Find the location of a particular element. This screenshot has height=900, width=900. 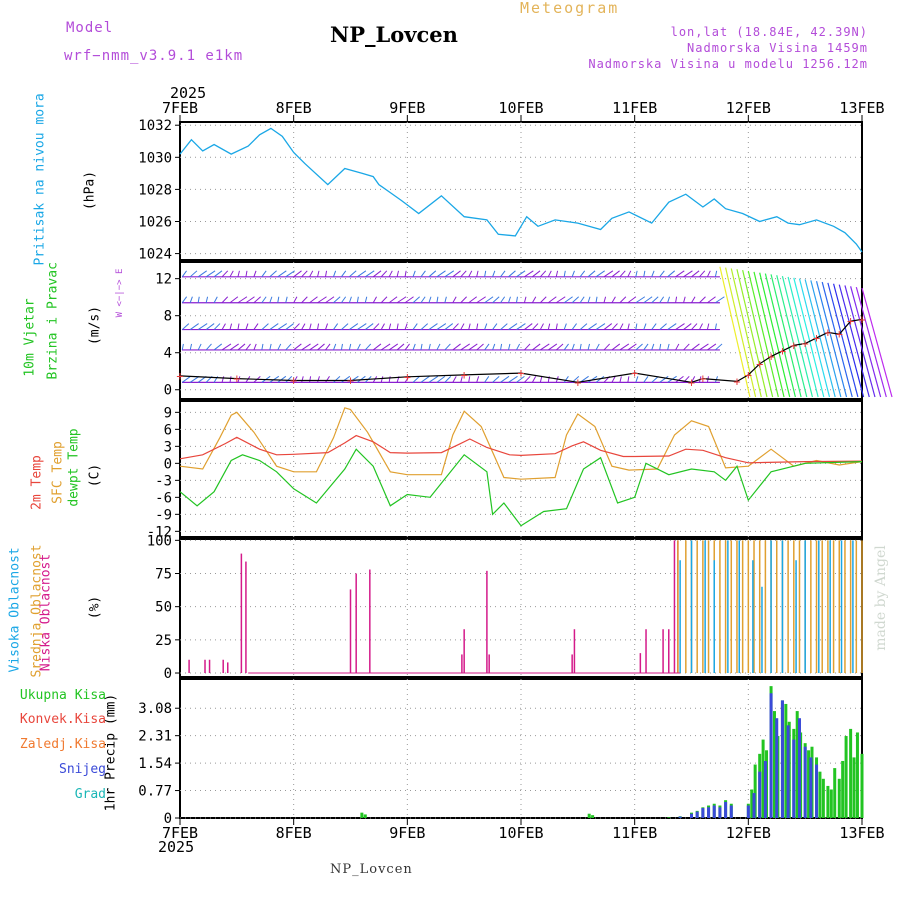

temp-2m-line is located at coordinates (521, 449).